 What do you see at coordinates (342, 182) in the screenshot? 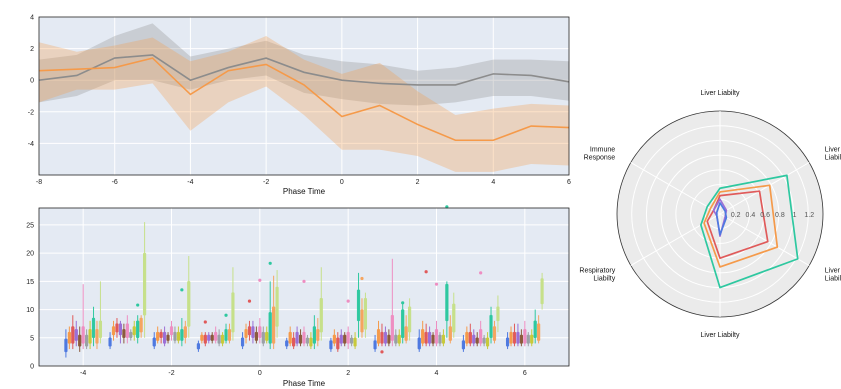
I see `line-x-tick-label: 0` at bounding box center [342, 182].